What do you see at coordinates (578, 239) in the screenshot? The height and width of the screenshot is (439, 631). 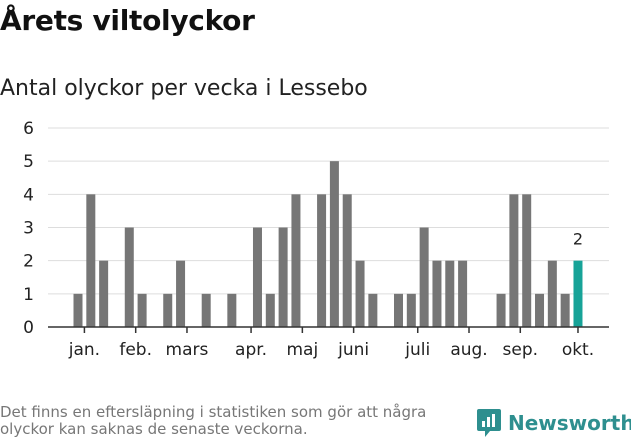 I see `data-label: 2` at bounding box center [578, 239].